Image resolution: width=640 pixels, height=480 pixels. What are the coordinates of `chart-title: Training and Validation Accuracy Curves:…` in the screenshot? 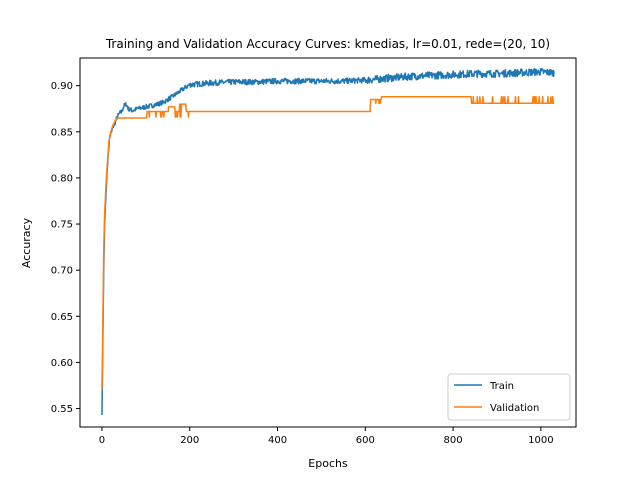 It's located at (327, 44).